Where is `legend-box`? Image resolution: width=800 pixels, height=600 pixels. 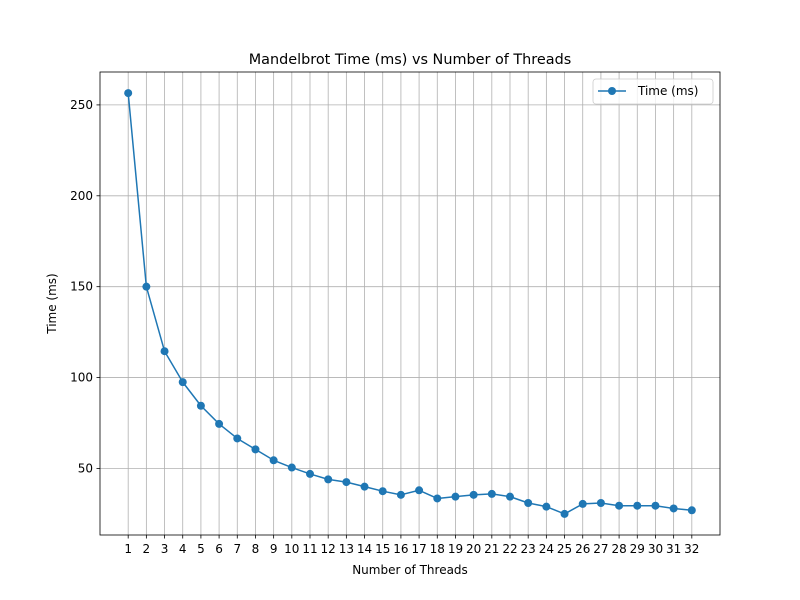 legend-box is located at coordinates (653, 91).